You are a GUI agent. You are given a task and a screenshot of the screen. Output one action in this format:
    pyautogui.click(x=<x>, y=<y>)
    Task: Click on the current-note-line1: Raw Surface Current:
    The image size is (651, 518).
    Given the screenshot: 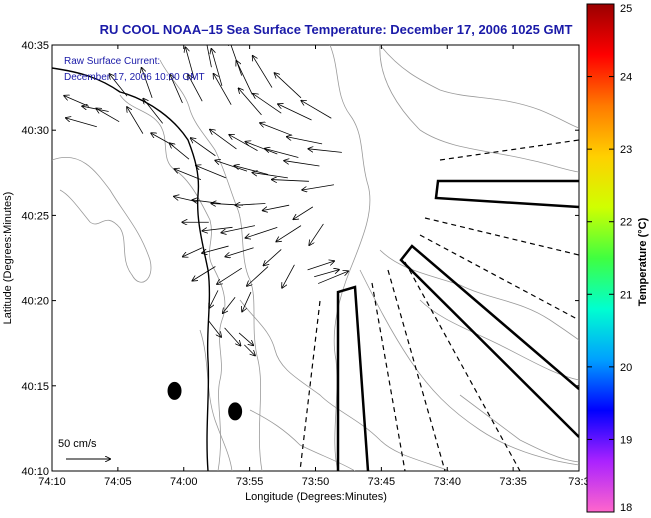 What is the action you would take?
    pyautogui.click(x=112, y=61)
    